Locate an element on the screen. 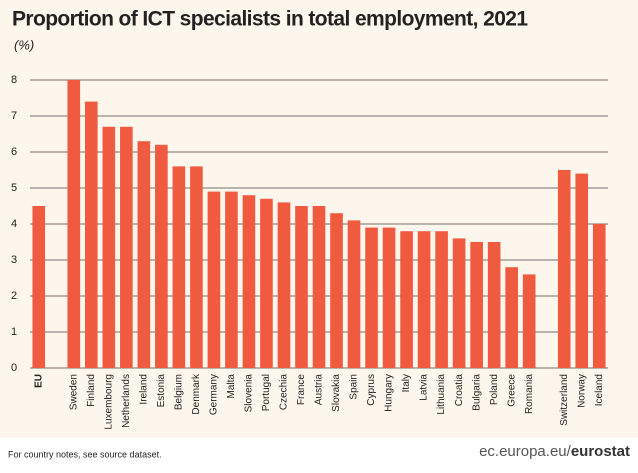 The image size is (638, 473). x-tick-label: Germany is located at coordinates (214, 394).